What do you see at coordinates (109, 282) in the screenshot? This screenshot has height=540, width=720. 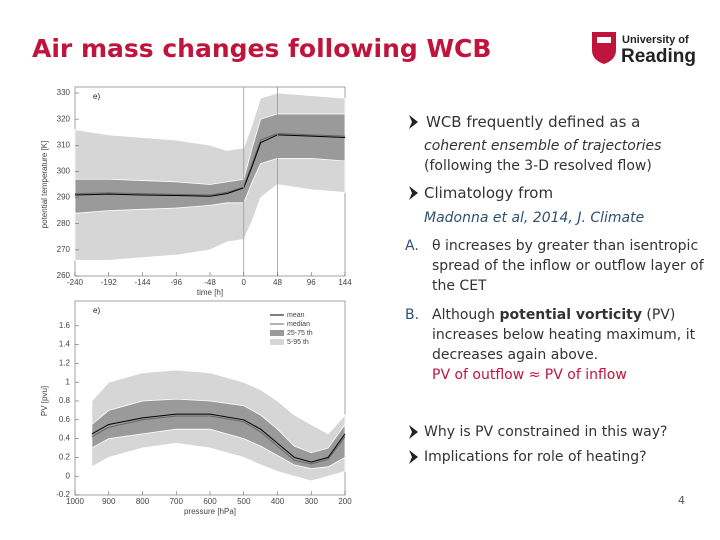 I see `x-tick-label: -192` at bounding box center [109, 282].